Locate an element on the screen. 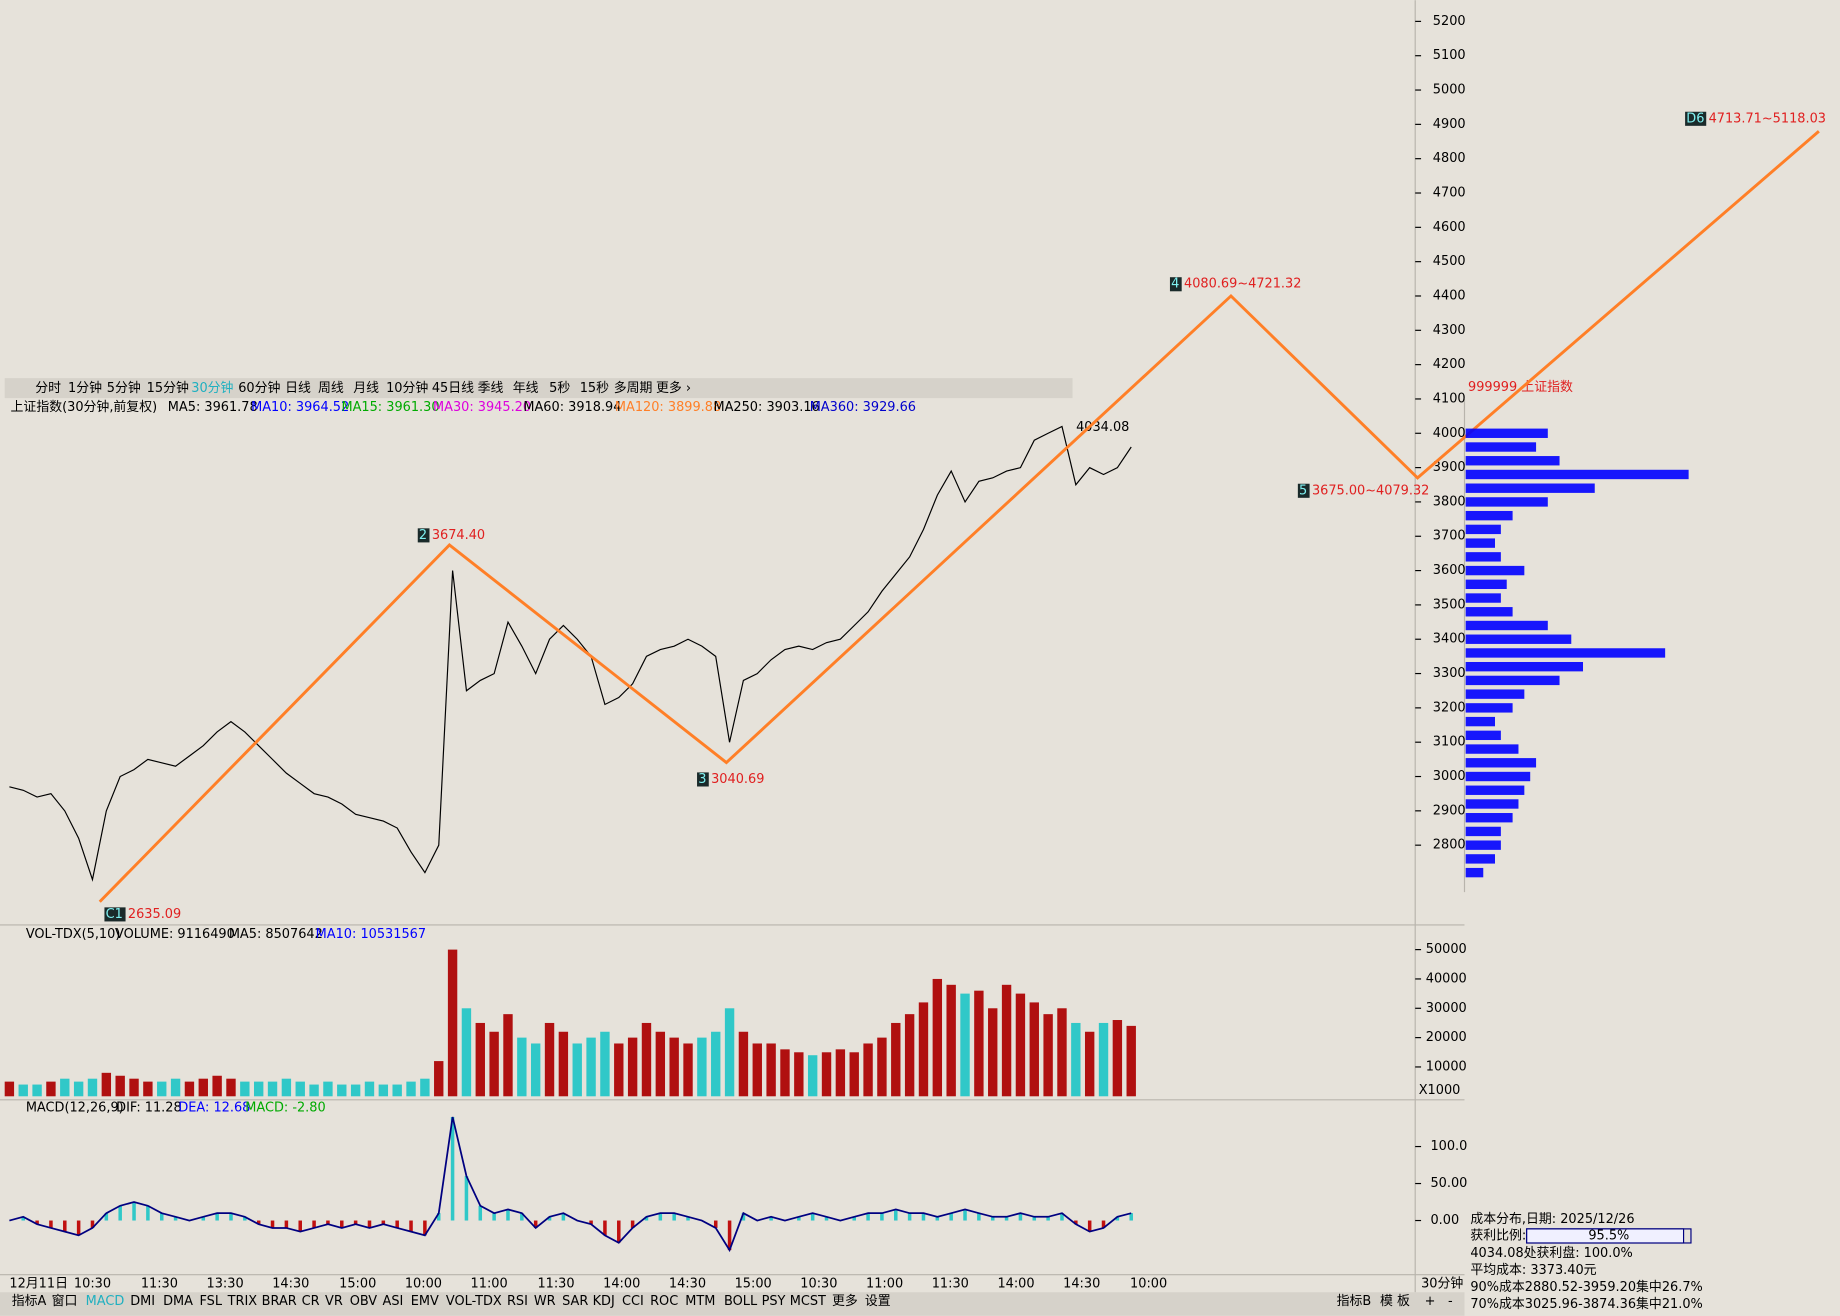 The image size is (1840, 1316). period-button: 更多 › is located at coordinates (673, 388).